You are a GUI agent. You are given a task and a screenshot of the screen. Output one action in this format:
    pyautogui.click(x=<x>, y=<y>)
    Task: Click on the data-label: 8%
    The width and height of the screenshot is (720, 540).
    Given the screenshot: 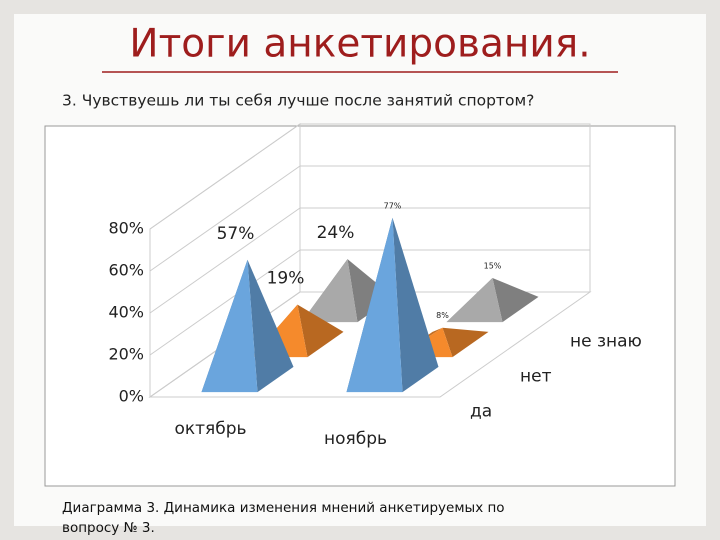 What is the action you would take?
    pyautogui.click(x=442, y=315)
    